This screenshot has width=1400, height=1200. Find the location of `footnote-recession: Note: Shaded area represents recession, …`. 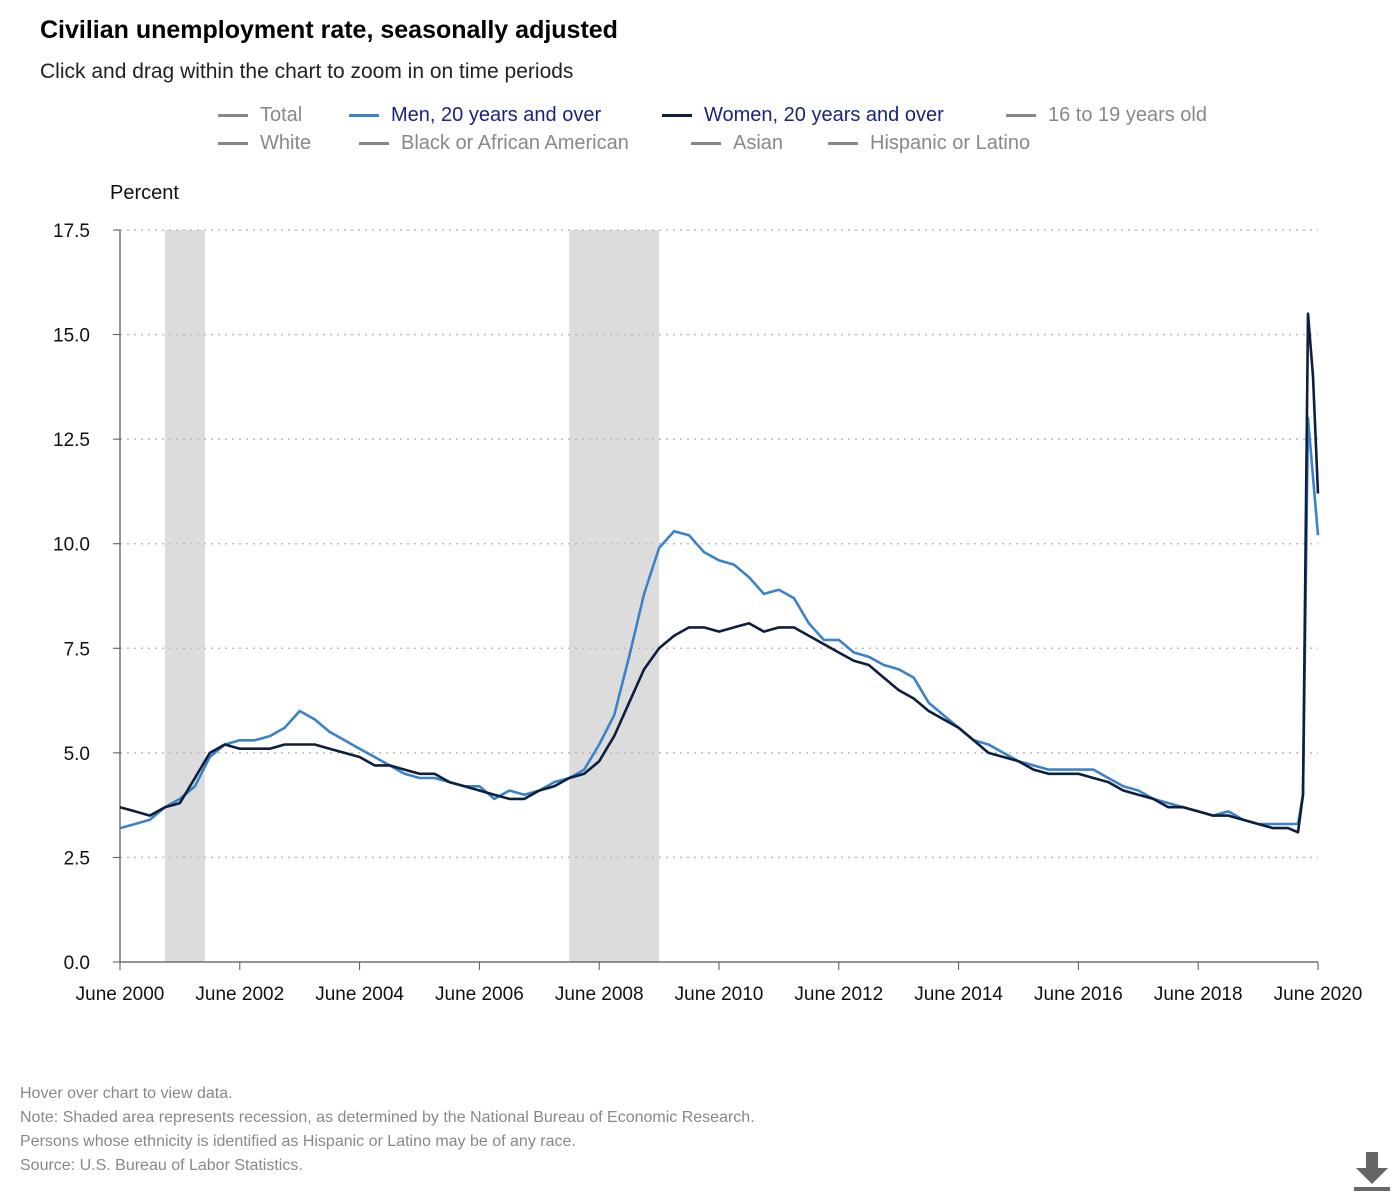

footnote-recession: Note: Shaded area represents recession, … is located at coordinates (387, 1117).